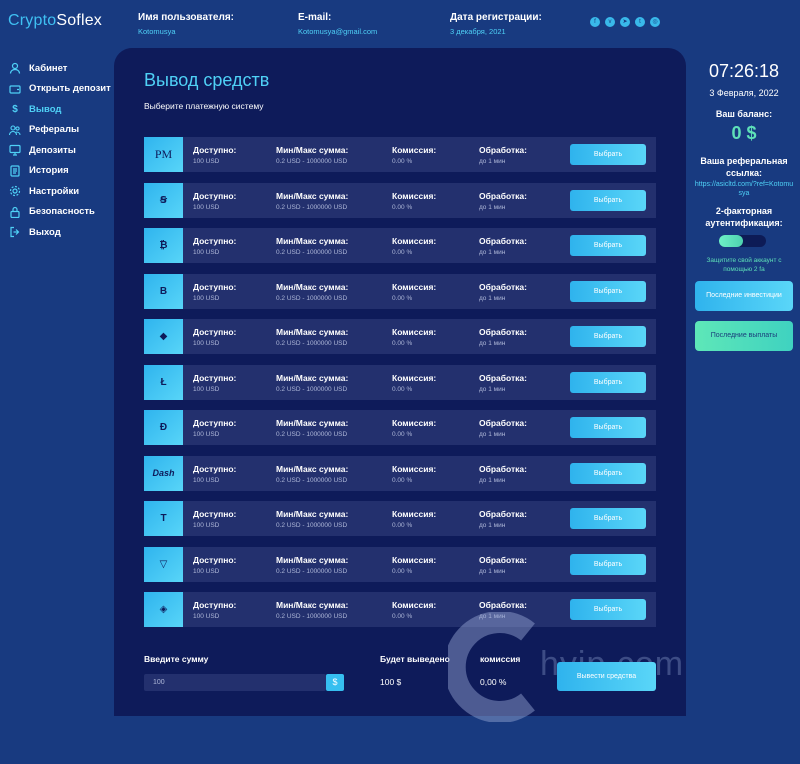 This screenshot has width=800, height=764. I want to click on sidebar-item-deposits: Депозиты, so click(59, 150).